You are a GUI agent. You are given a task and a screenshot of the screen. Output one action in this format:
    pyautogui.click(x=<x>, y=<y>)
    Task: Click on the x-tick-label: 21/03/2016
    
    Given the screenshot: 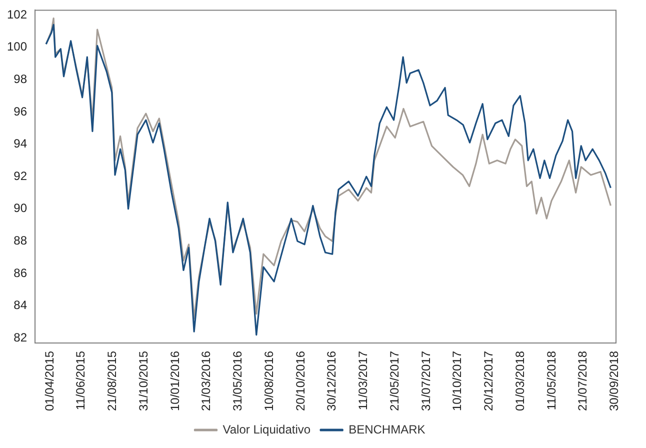 What is the action you would take?
    pyautogui.click(x=206, y=381)
    